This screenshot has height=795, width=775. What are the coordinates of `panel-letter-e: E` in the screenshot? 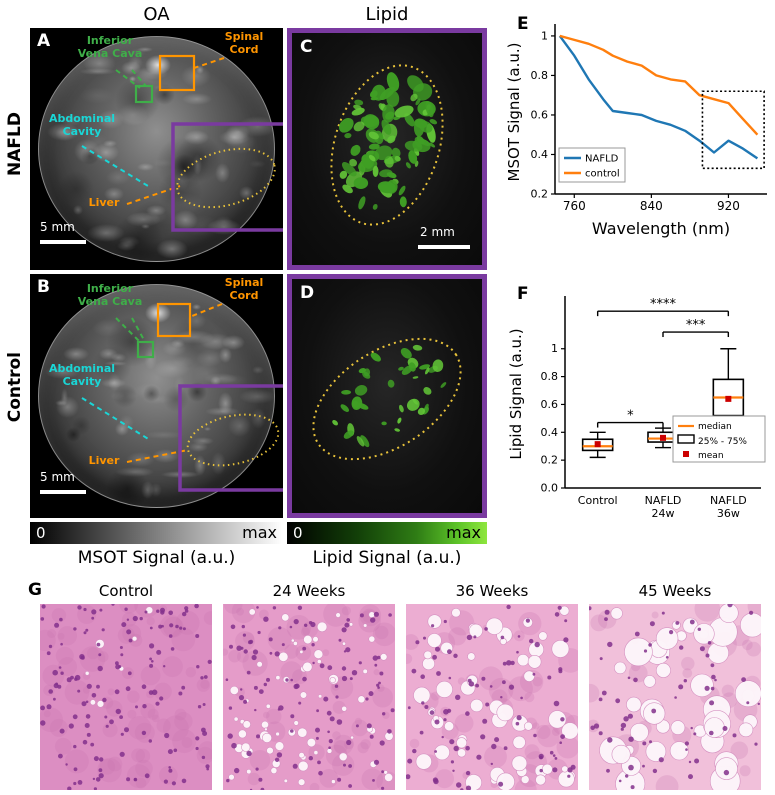 It's located at (523, 24).